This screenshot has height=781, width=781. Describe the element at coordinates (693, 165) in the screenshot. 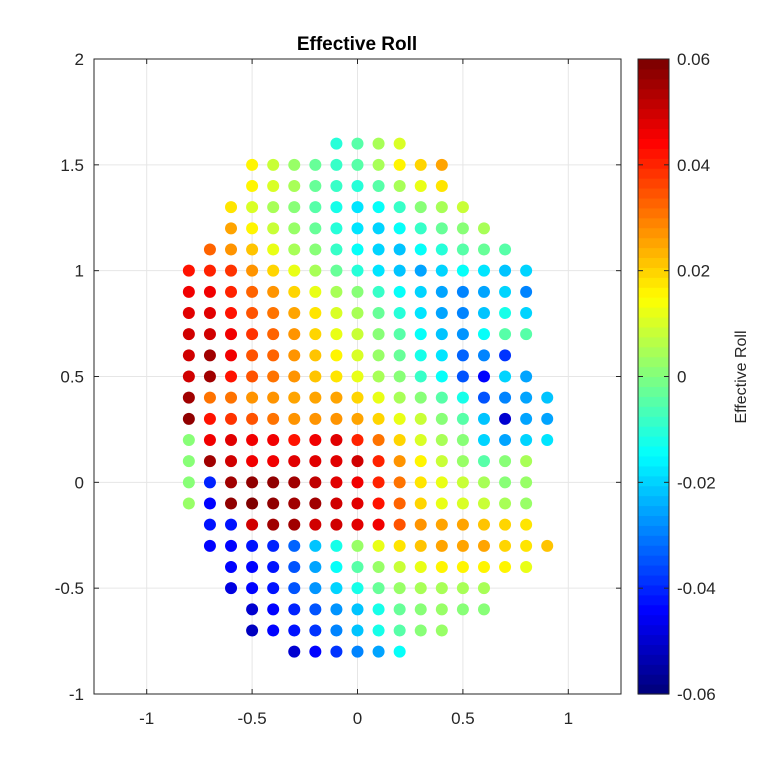

I see `colorbar-tick-label: 0.04` at that location.